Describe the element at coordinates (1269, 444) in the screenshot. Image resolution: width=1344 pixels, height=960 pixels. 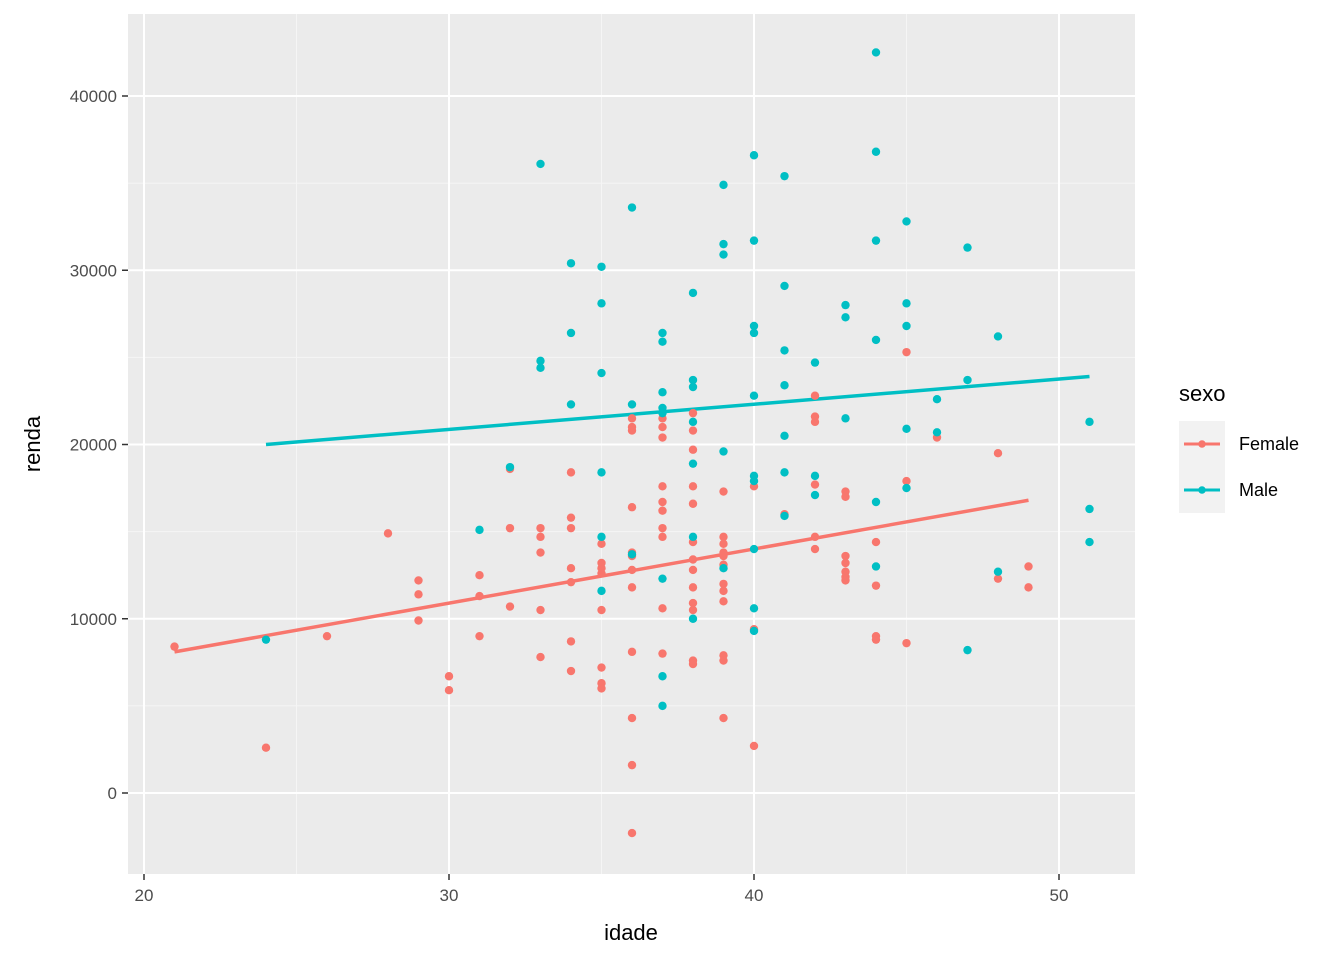
I see `legend-label-female: Female` at that location.